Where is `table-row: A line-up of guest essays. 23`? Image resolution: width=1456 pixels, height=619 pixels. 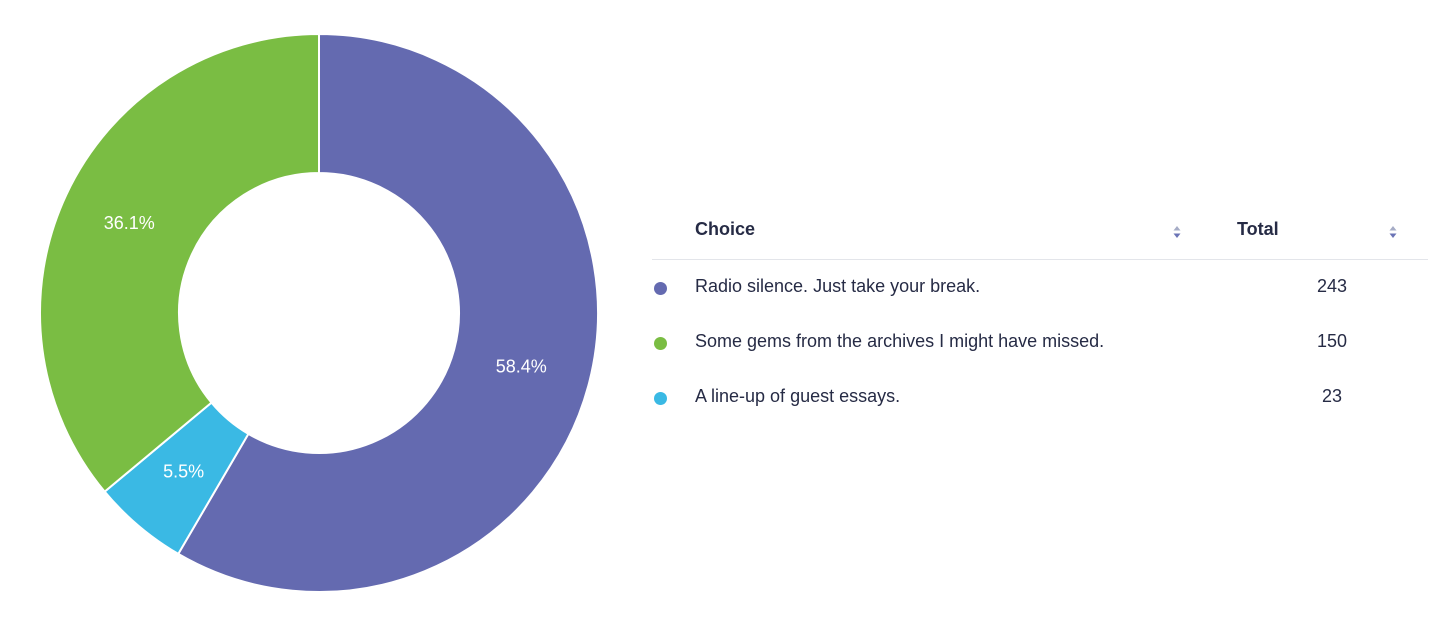 table-row: A line-up of guest essays. 23 is located at coordinates (1040, 397).